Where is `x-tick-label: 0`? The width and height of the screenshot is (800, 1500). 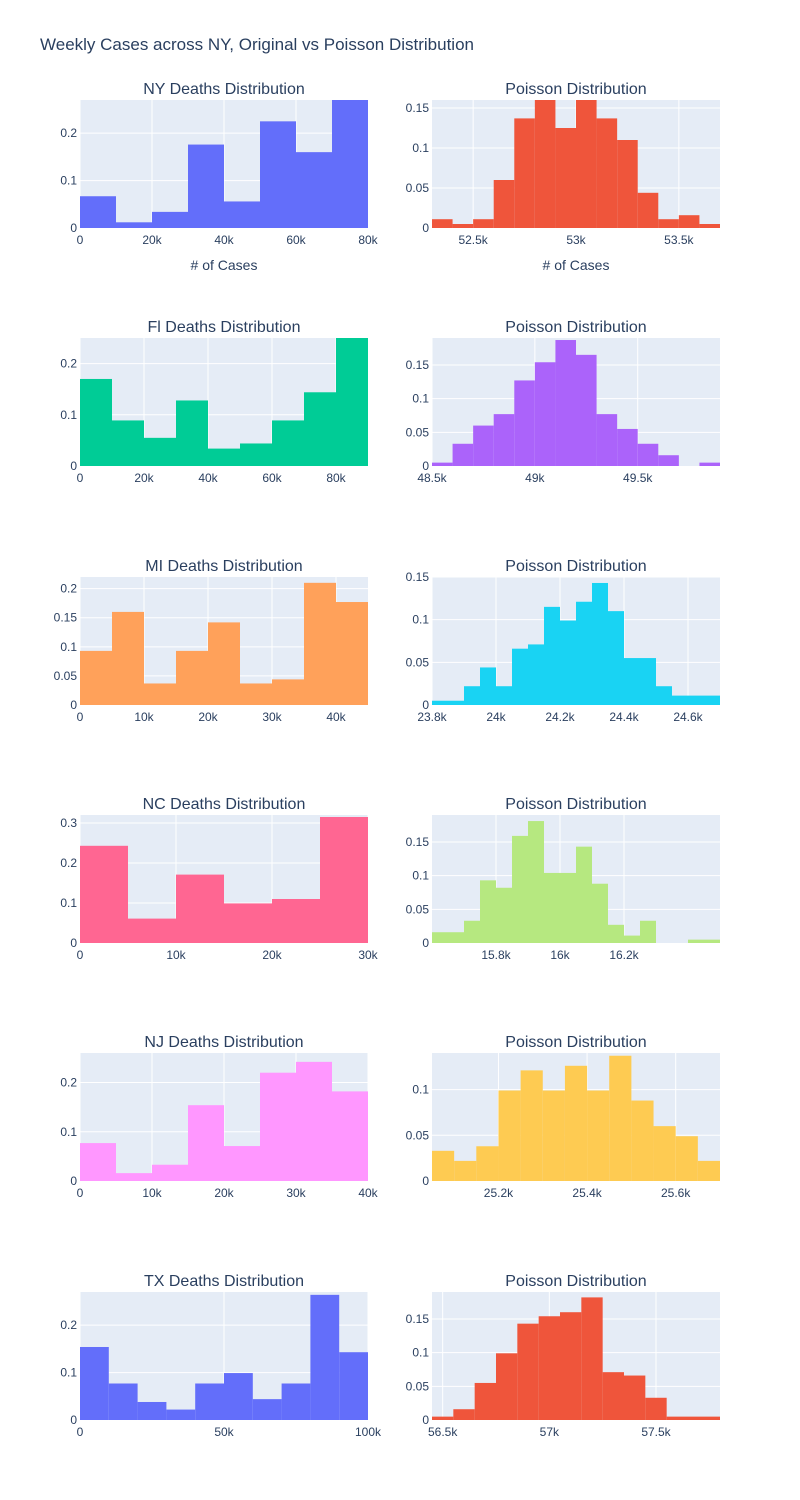 x-tick-label: 0 is located at coordinates (80, 1193).